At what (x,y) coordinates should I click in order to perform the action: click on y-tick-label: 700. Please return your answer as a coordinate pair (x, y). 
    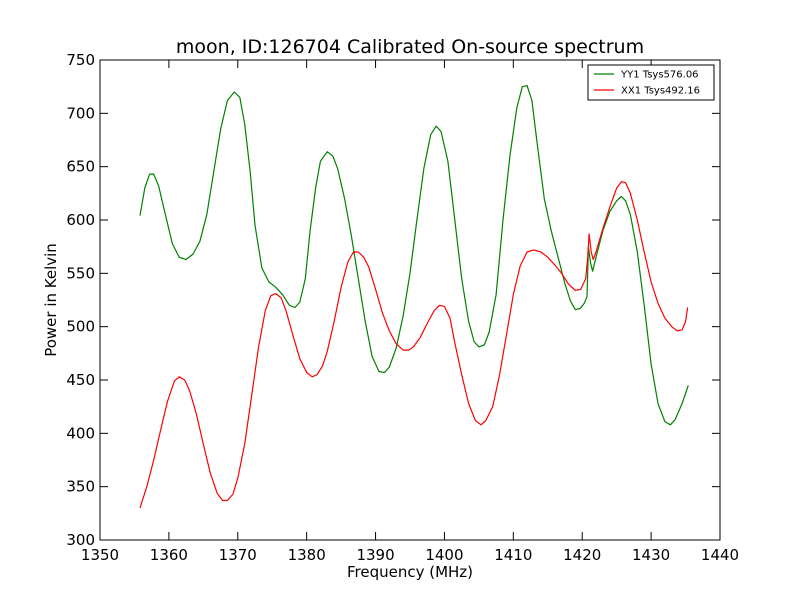
    Looking at the image, I should click on (80, 113).